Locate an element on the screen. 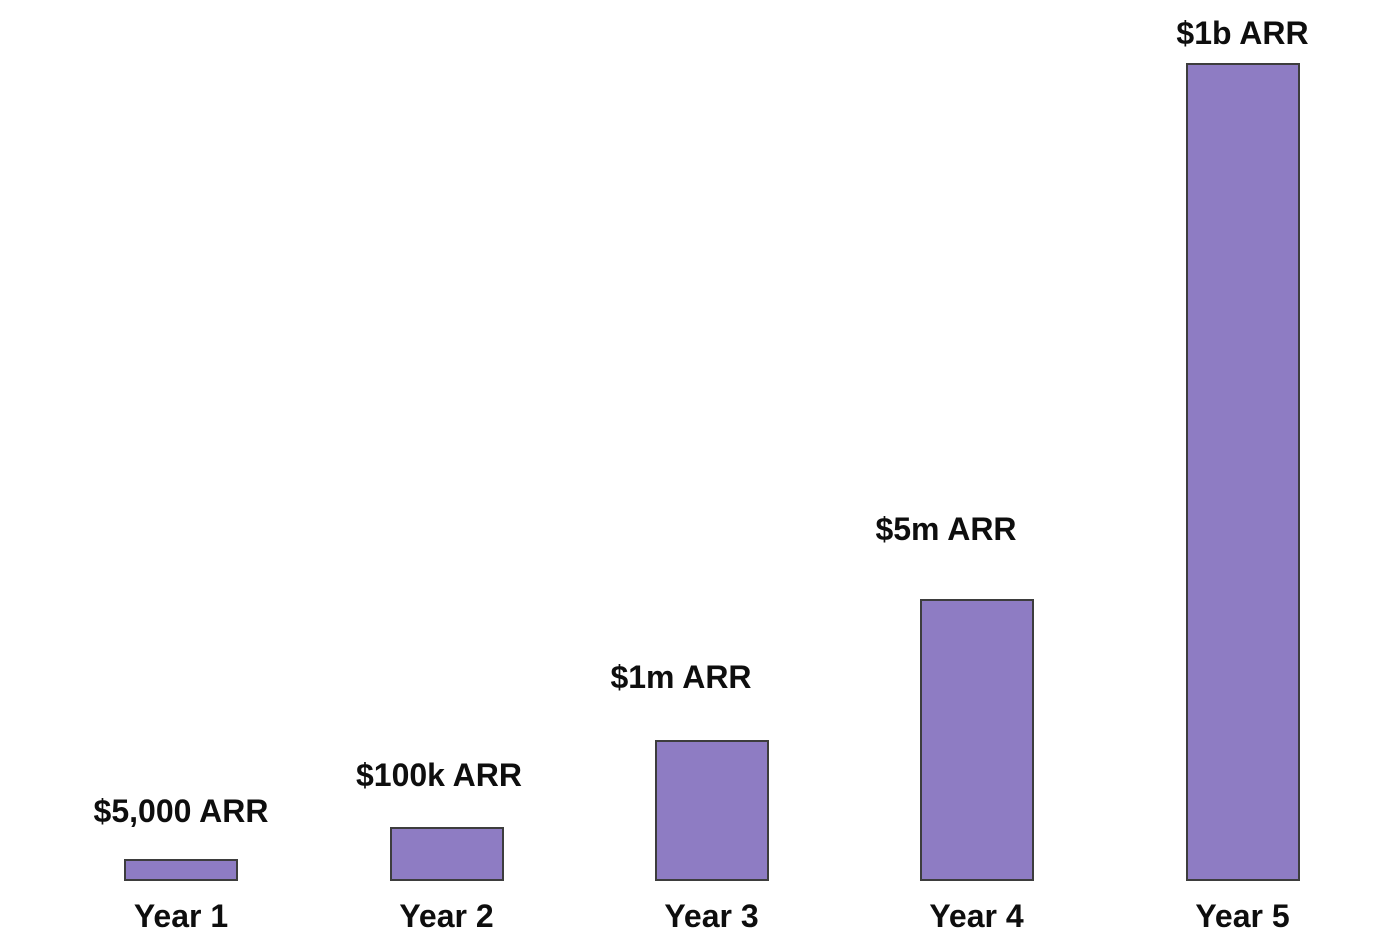  bar-value-label: $5,000 ARR is located at coordinates (181, 811).